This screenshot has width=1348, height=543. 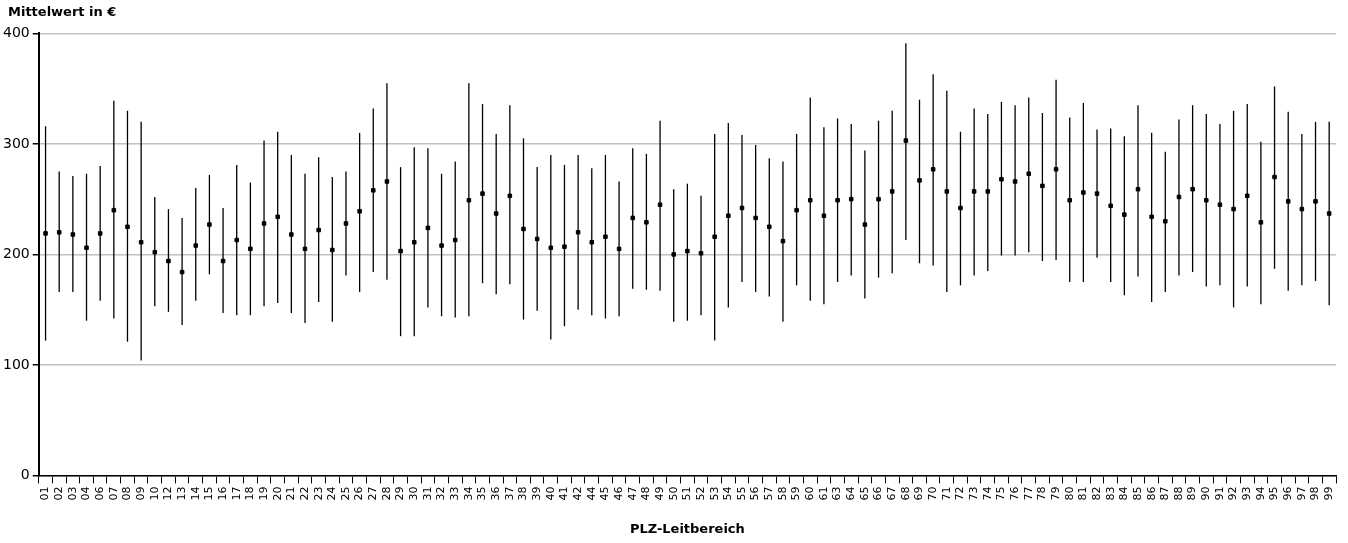 I want to click on x-tick-label: 81, so click(x=1083, y=493).